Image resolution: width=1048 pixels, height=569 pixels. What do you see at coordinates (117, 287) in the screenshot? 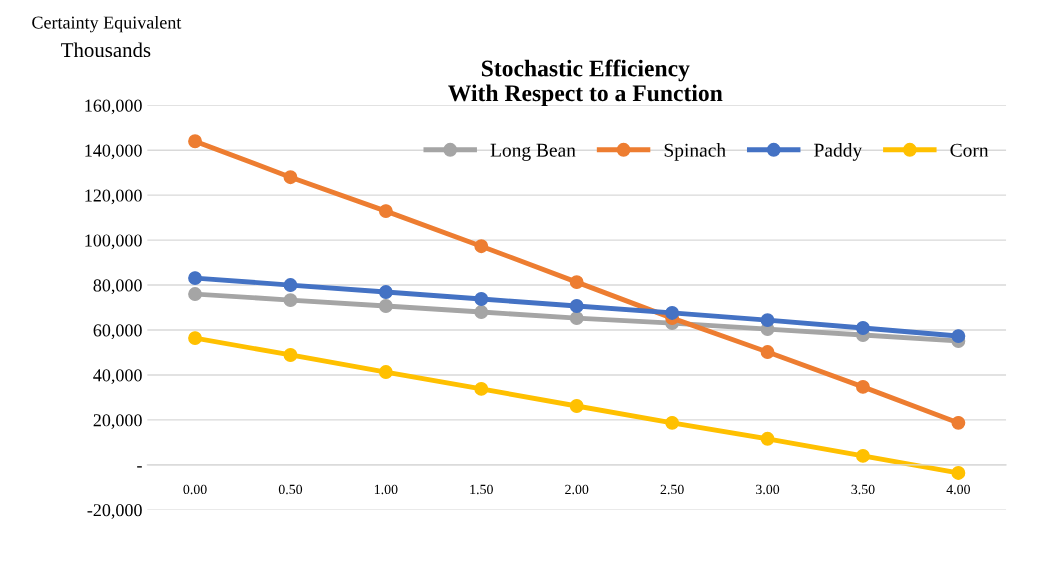
I see `y-tick-label: 80,000` at bounding box center [117, 287].